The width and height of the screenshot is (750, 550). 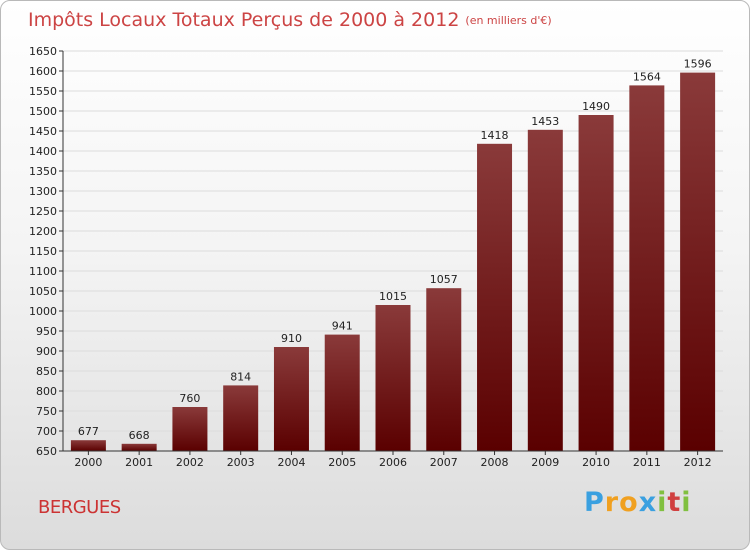 What do you see at coordinates (43, 171) in the screenshot?
I see `y-tick-label: 1350` at bounding box center [43, 171].